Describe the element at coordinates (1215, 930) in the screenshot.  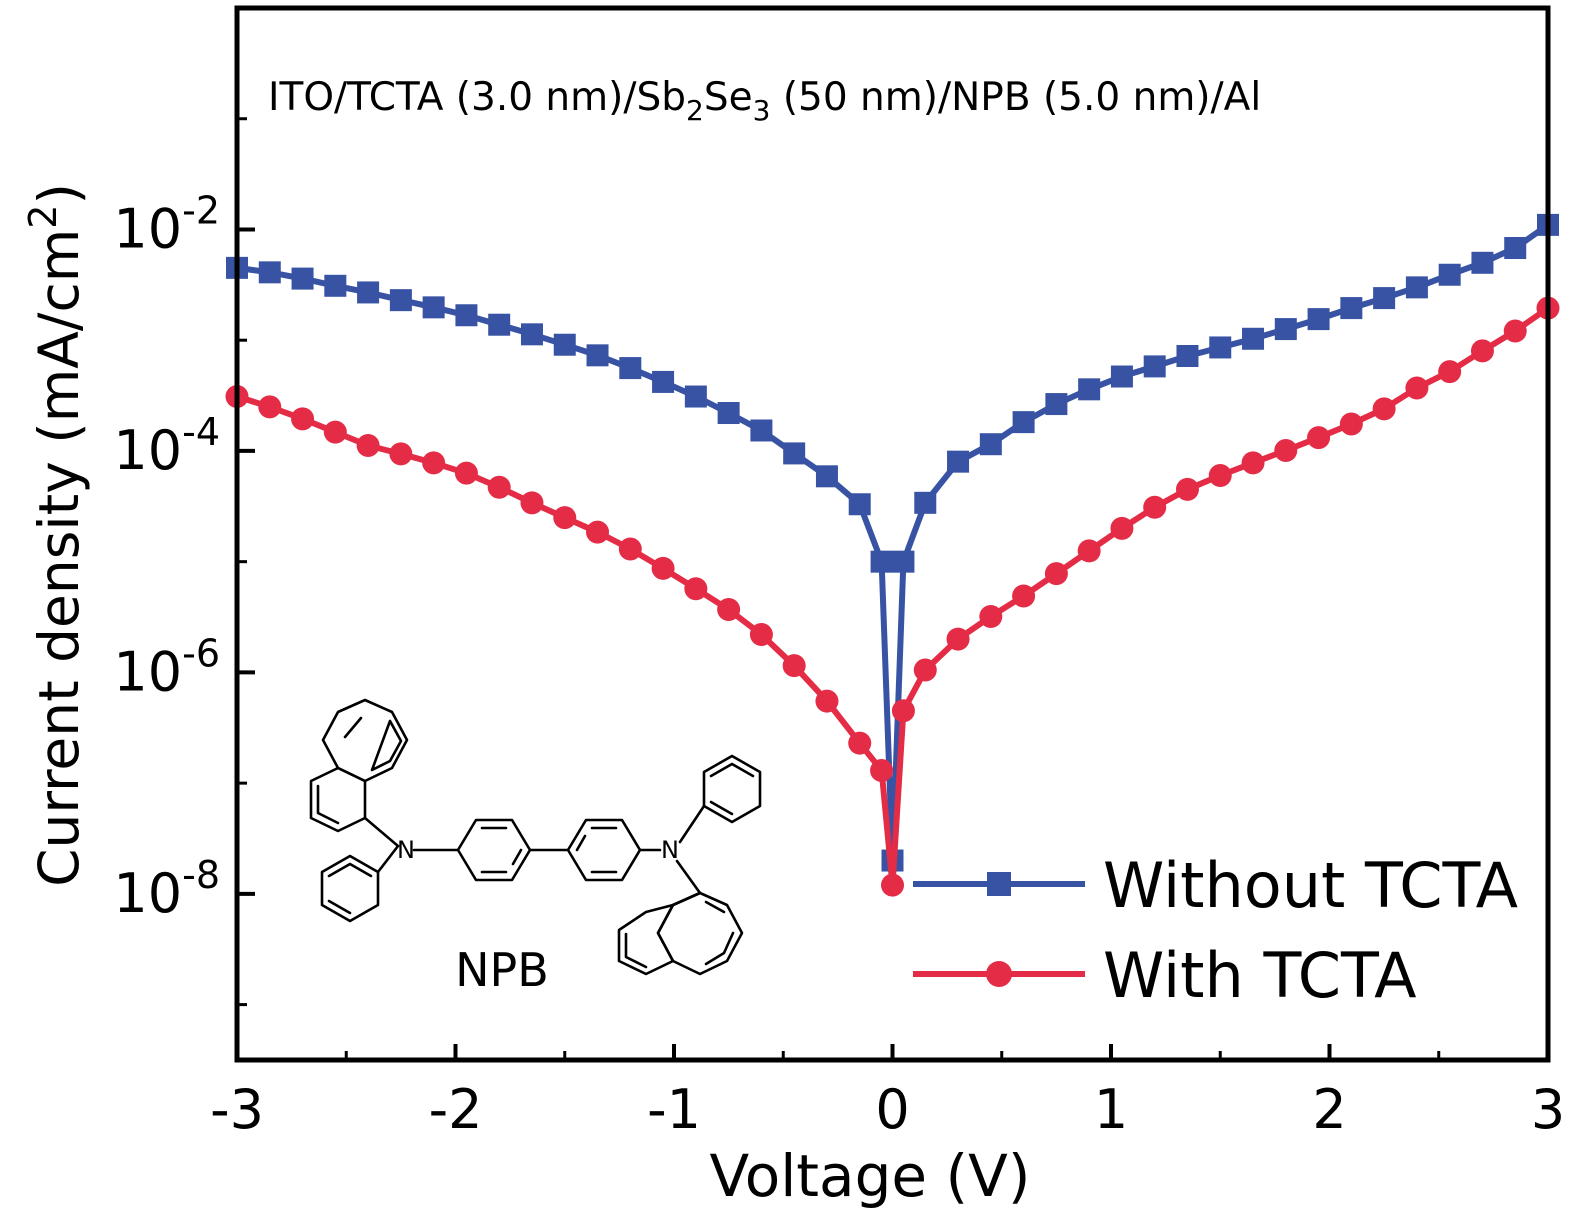
I see `legend: Without TCTA With TCTA` at that location.